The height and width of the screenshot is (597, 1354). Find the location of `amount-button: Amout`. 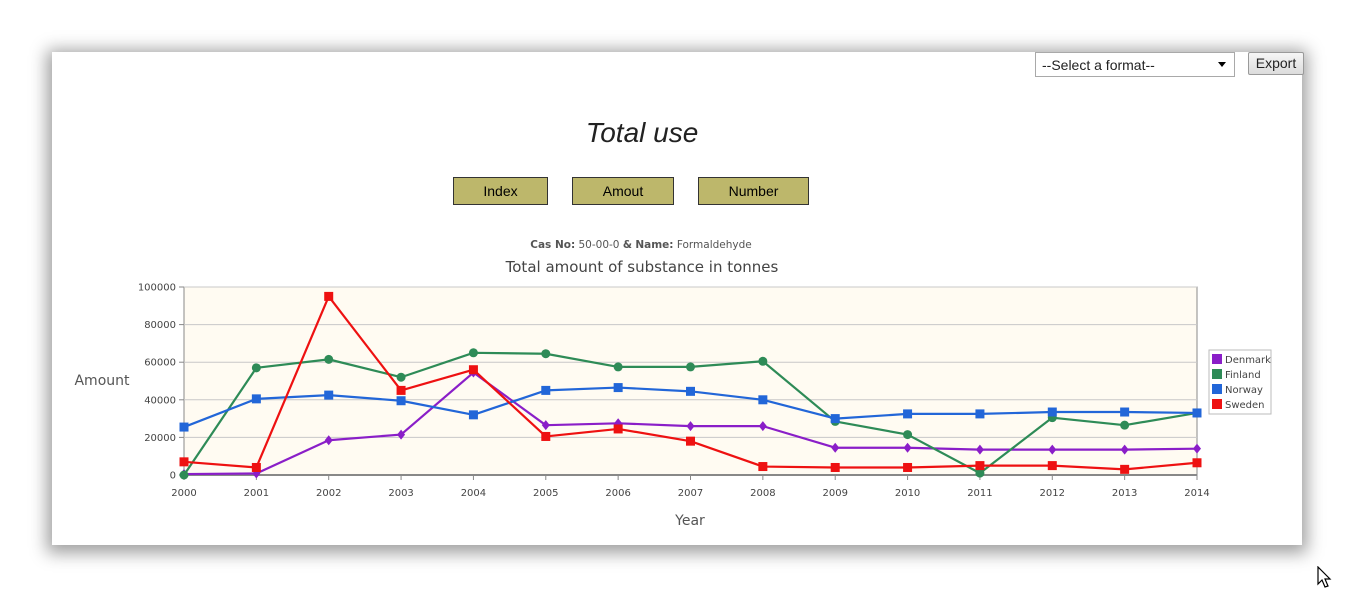

amount-button: Amout is located at coordinates (623, 191).